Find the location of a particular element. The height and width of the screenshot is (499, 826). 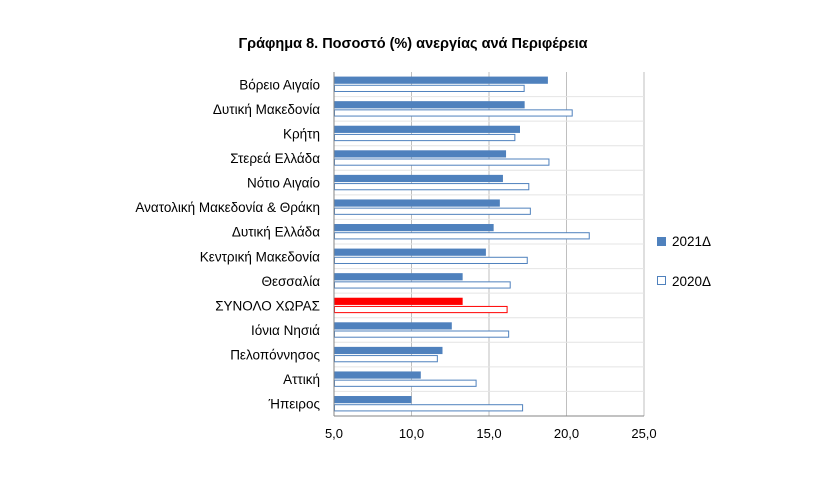

category-label: Ιόνια Νησιά is located at coordinates (285, 330).